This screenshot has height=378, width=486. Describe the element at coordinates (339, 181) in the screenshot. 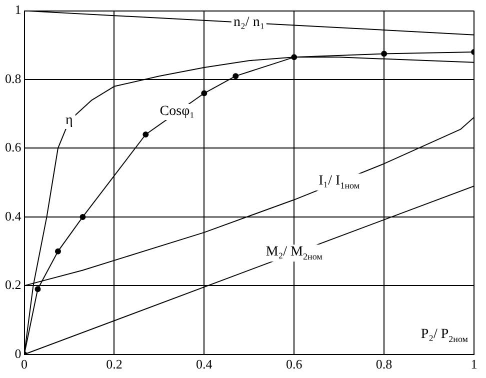

I see `annotation: I₁/ I$_{1ном}$` at that location.